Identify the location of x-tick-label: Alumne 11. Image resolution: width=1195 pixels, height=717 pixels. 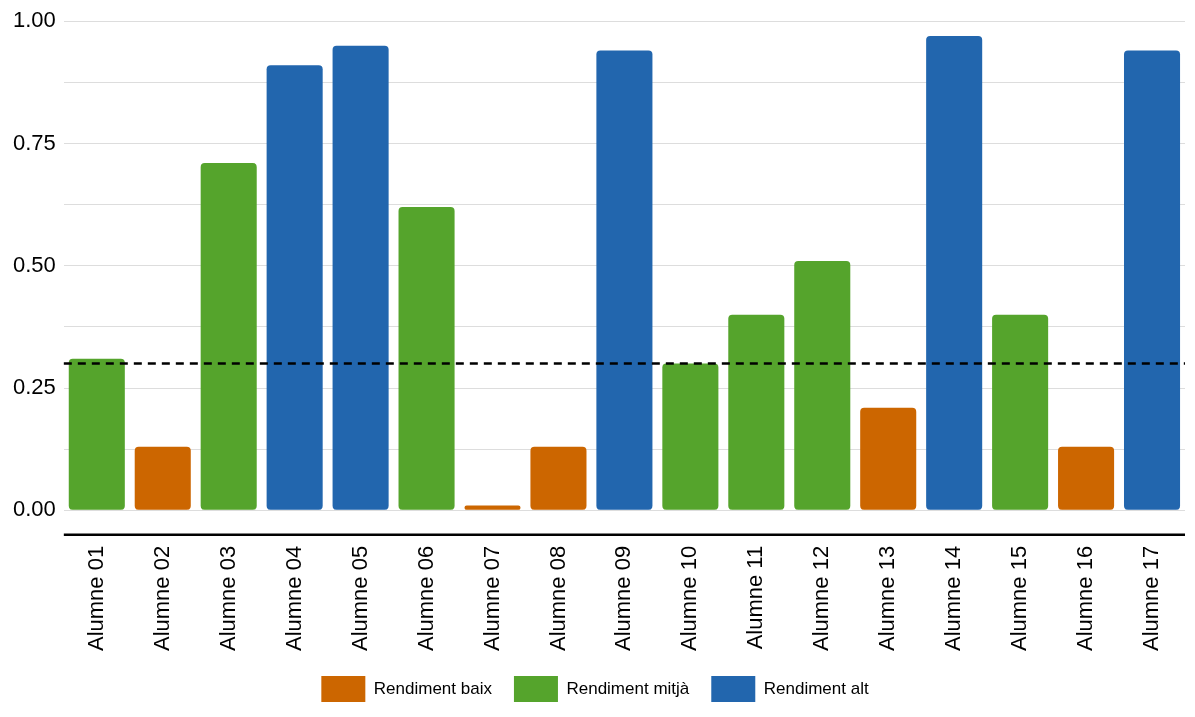
(755, 597).